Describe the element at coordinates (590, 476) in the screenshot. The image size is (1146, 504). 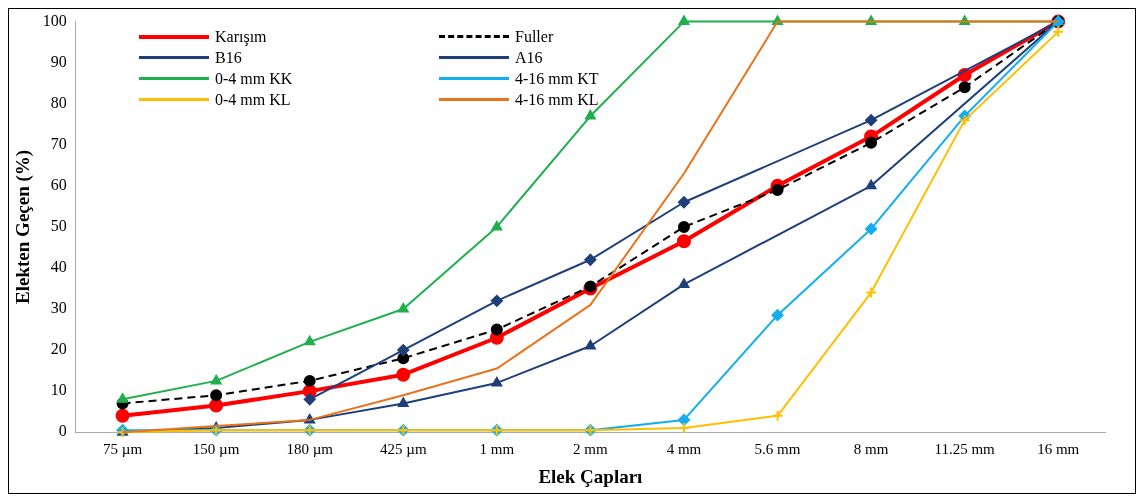
I see `x-axis-title: Elek Çapları` at that location.